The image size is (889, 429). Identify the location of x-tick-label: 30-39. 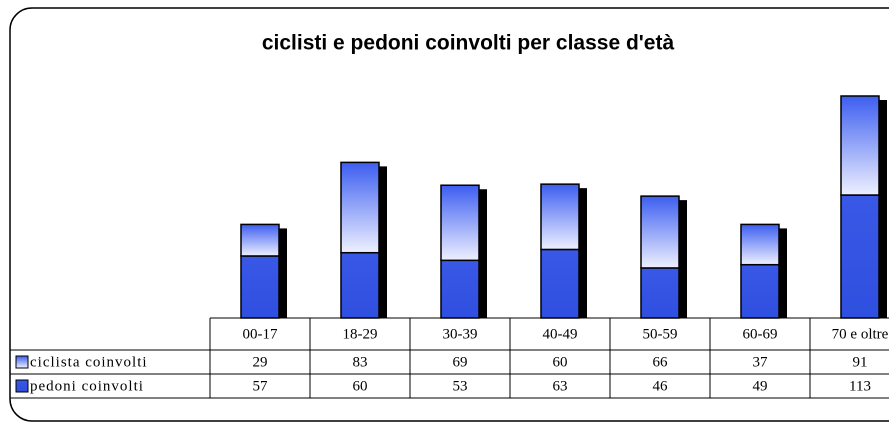
(460, 334).